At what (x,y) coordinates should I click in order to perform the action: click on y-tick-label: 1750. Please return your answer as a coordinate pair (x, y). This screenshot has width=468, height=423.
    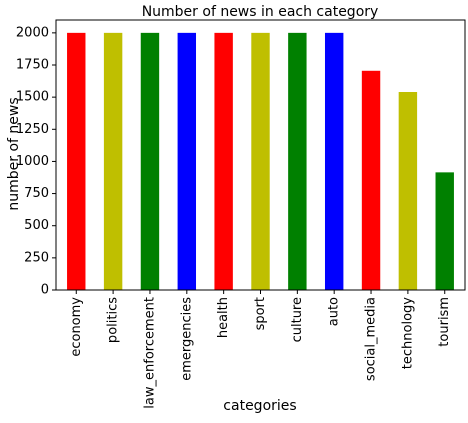
    Looking at the image, I should click on (32, 65).